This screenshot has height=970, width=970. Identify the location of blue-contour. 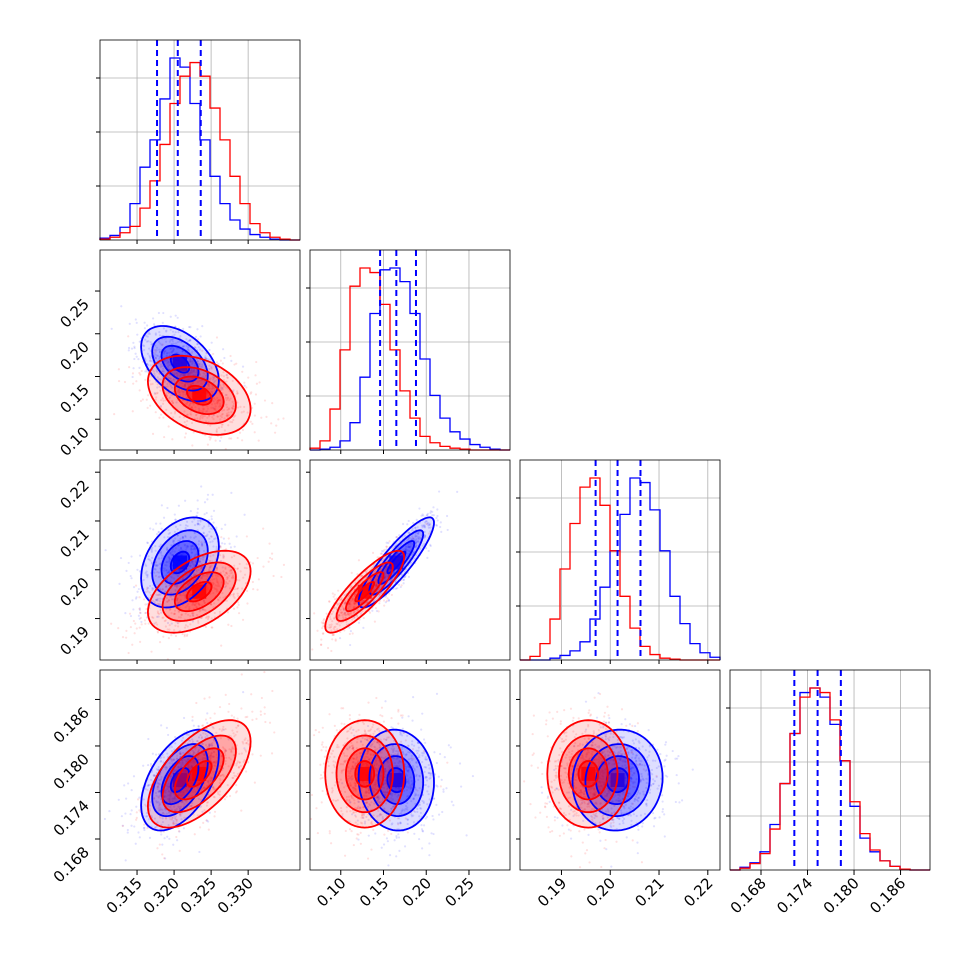
(180, 562).